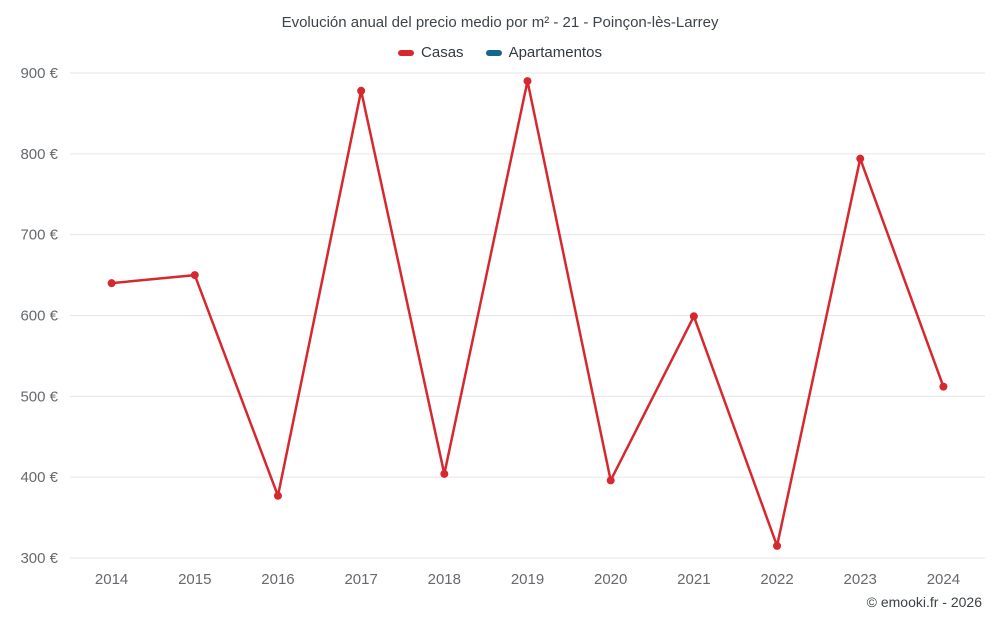 The height and width of the screenshot is (625, 1000). What do you see at coordinates (39, 396) in the screenshot?
I see `y-axis-tick-label: 500 €` at bounding box center [39, 396].